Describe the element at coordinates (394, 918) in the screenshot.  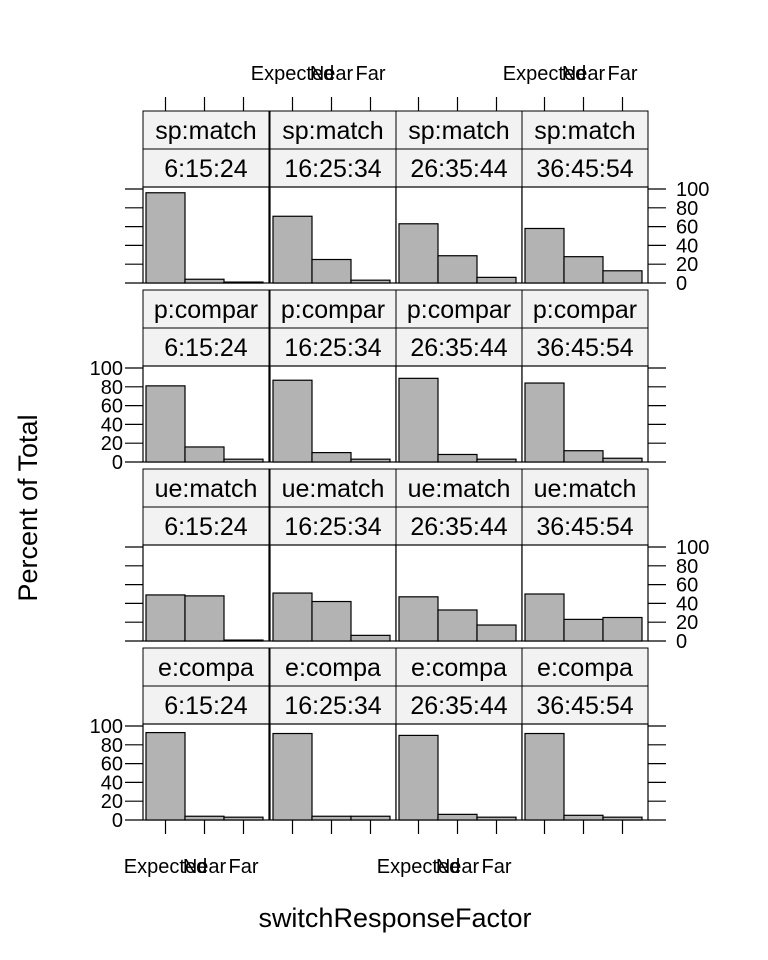
I see `x-axis-title: switchResponseFactor` at that location.